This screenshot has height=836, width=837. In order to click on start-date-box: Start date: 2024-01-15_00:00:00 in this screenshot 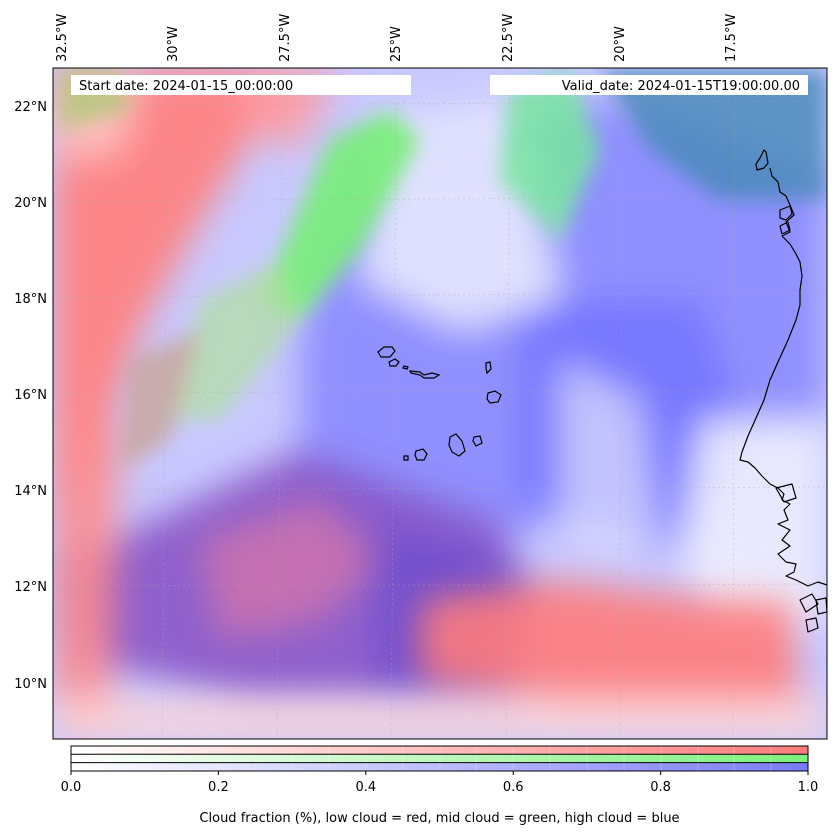, I will do `click(241, 85)`.